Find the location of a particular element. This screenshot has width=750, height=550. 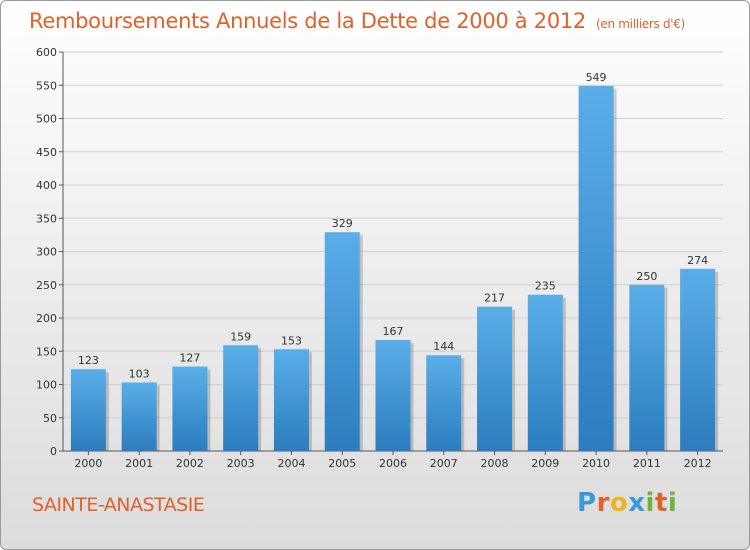

y-tick-label: 250 is located at coordinates (46, 285).